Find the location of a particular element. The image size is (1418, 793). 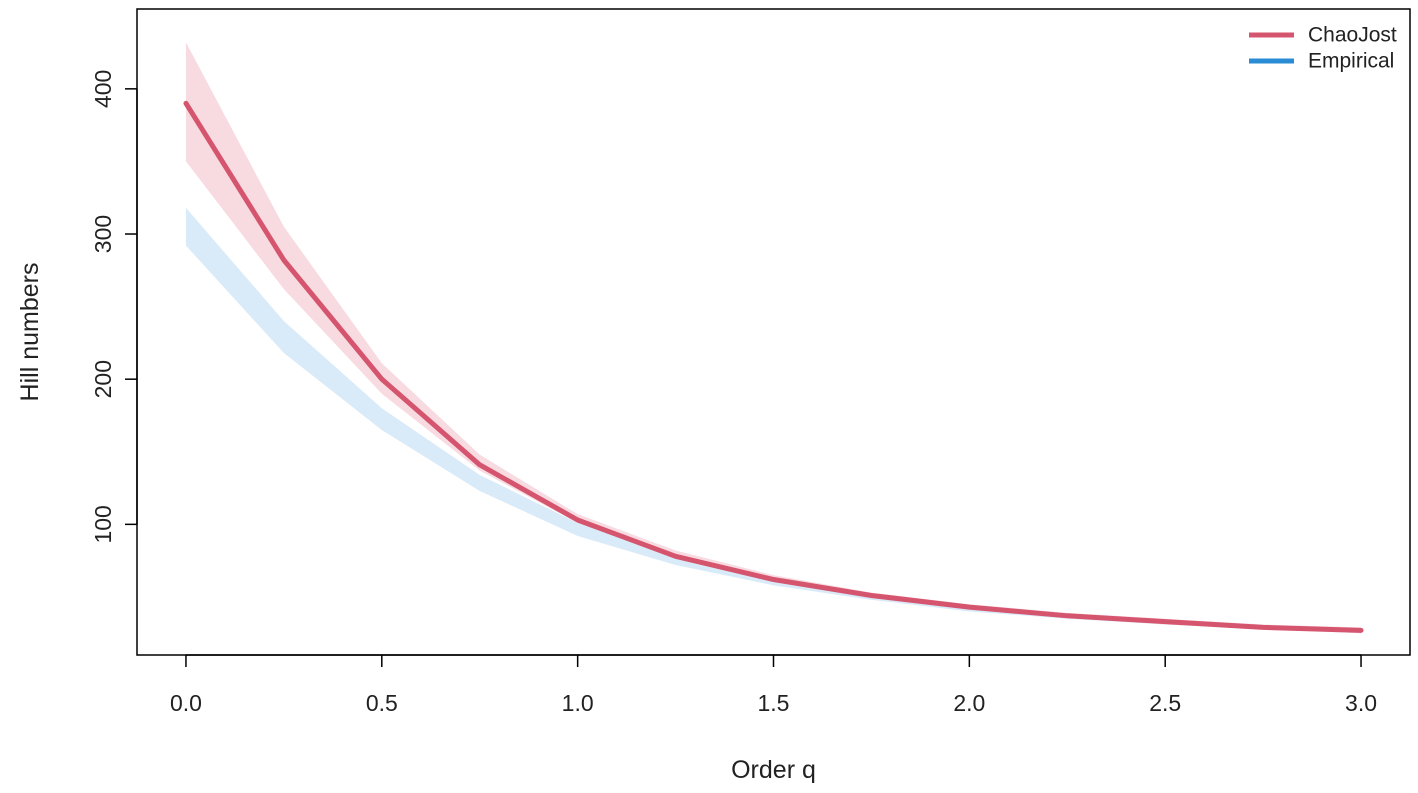

x-axis: 0.0 0.5 1.0 1.5 2.0 2.5 3.0 is located at coordinates (773, 685).